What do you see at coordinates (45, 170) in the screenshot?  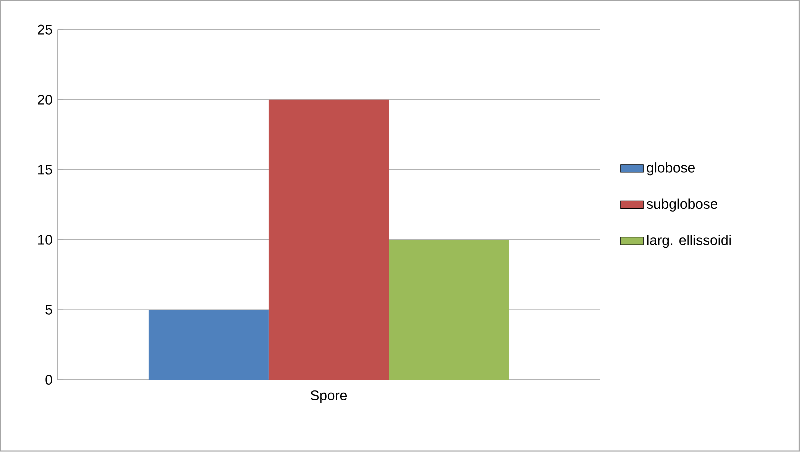 I see `y-tick-label: 15` at bounding box center [45, 170].